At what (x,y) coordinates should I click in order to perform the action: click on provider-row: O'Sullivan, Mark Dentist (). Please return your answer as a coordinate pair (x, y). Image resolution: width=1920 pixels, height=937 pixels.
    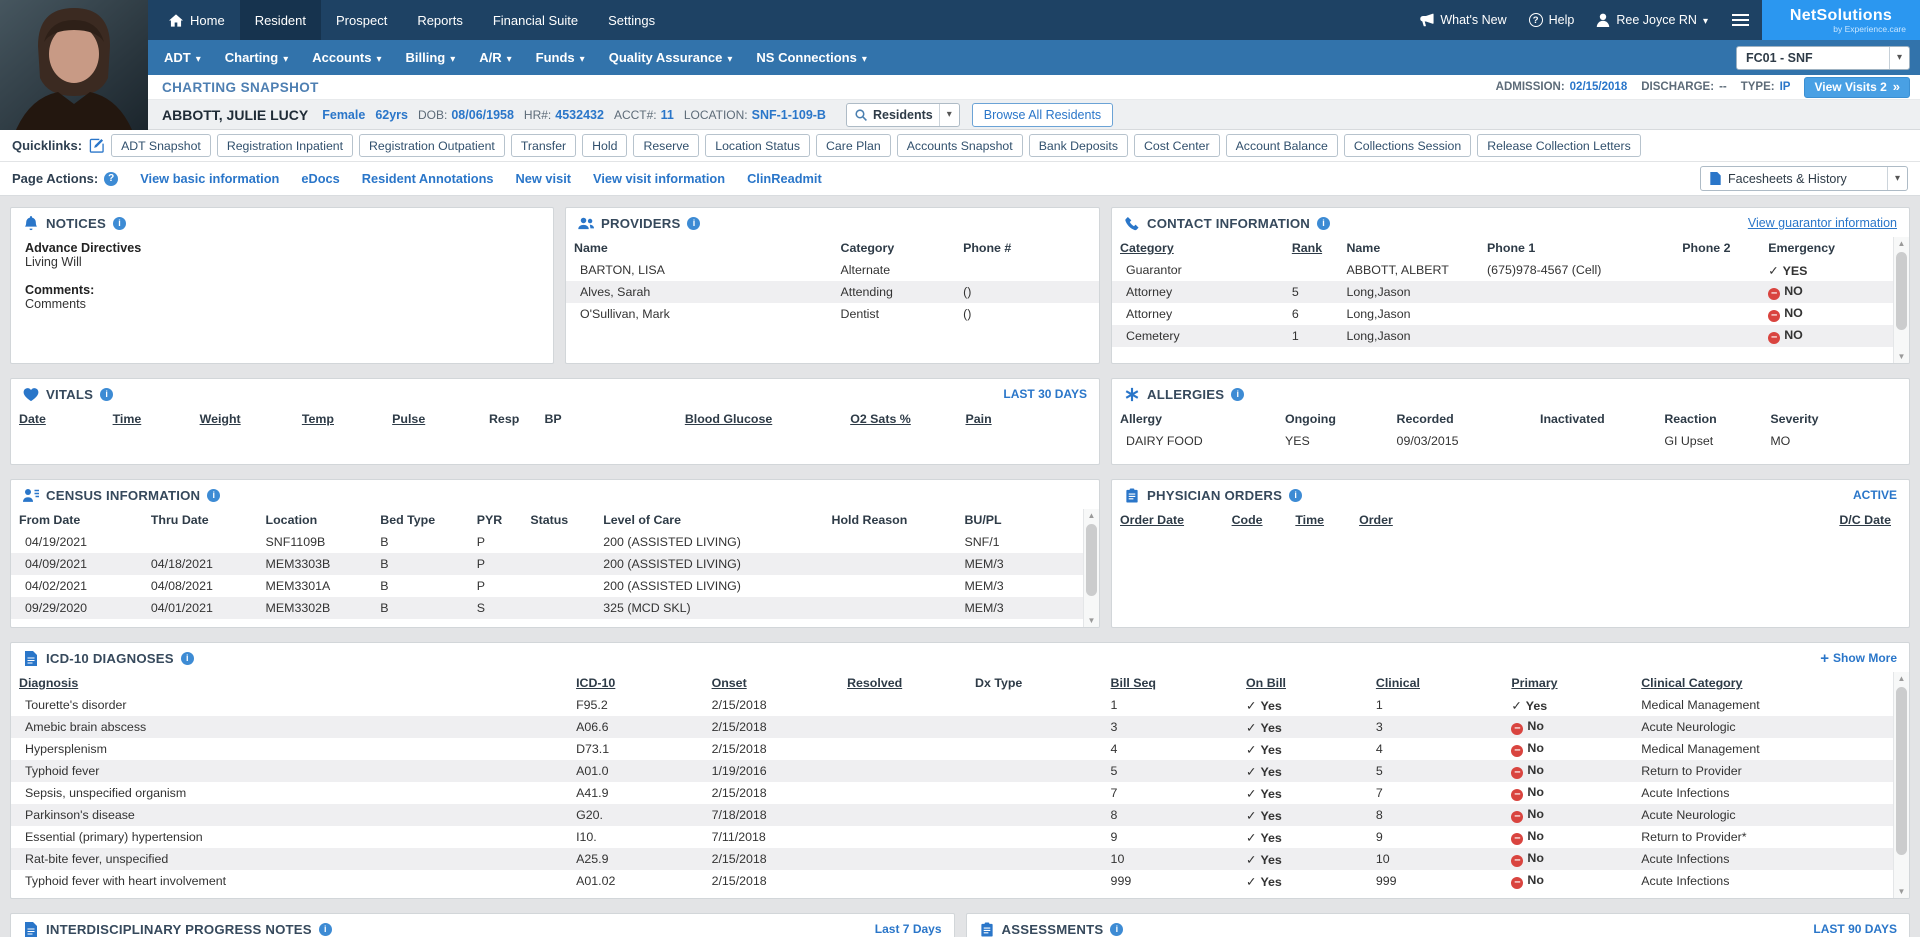
    Looking at the image, I should click on (832, 314).